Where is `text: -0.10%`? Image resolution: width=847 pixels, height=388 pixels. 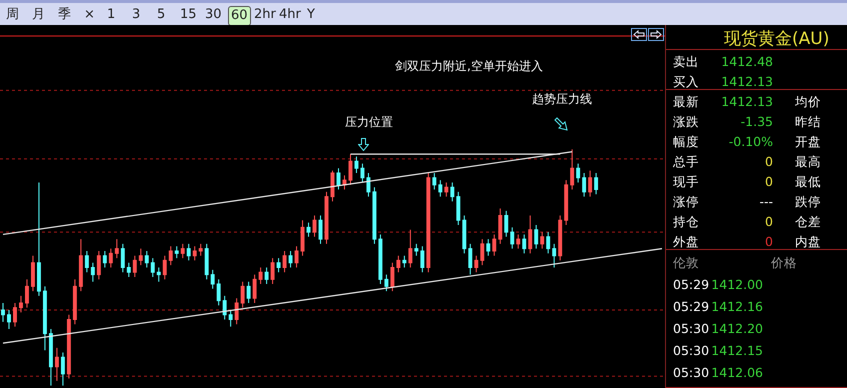 text: -0.10% is located at coordinates (750, 142).